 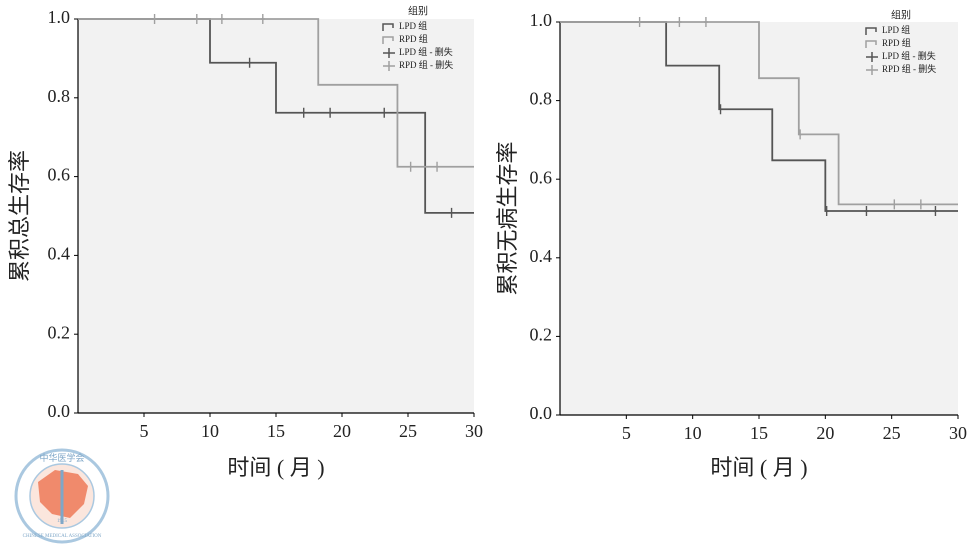 I want to click on logo-english: CHINESE MEDICAL ASSOCIATION, so click(x=62, y=536).